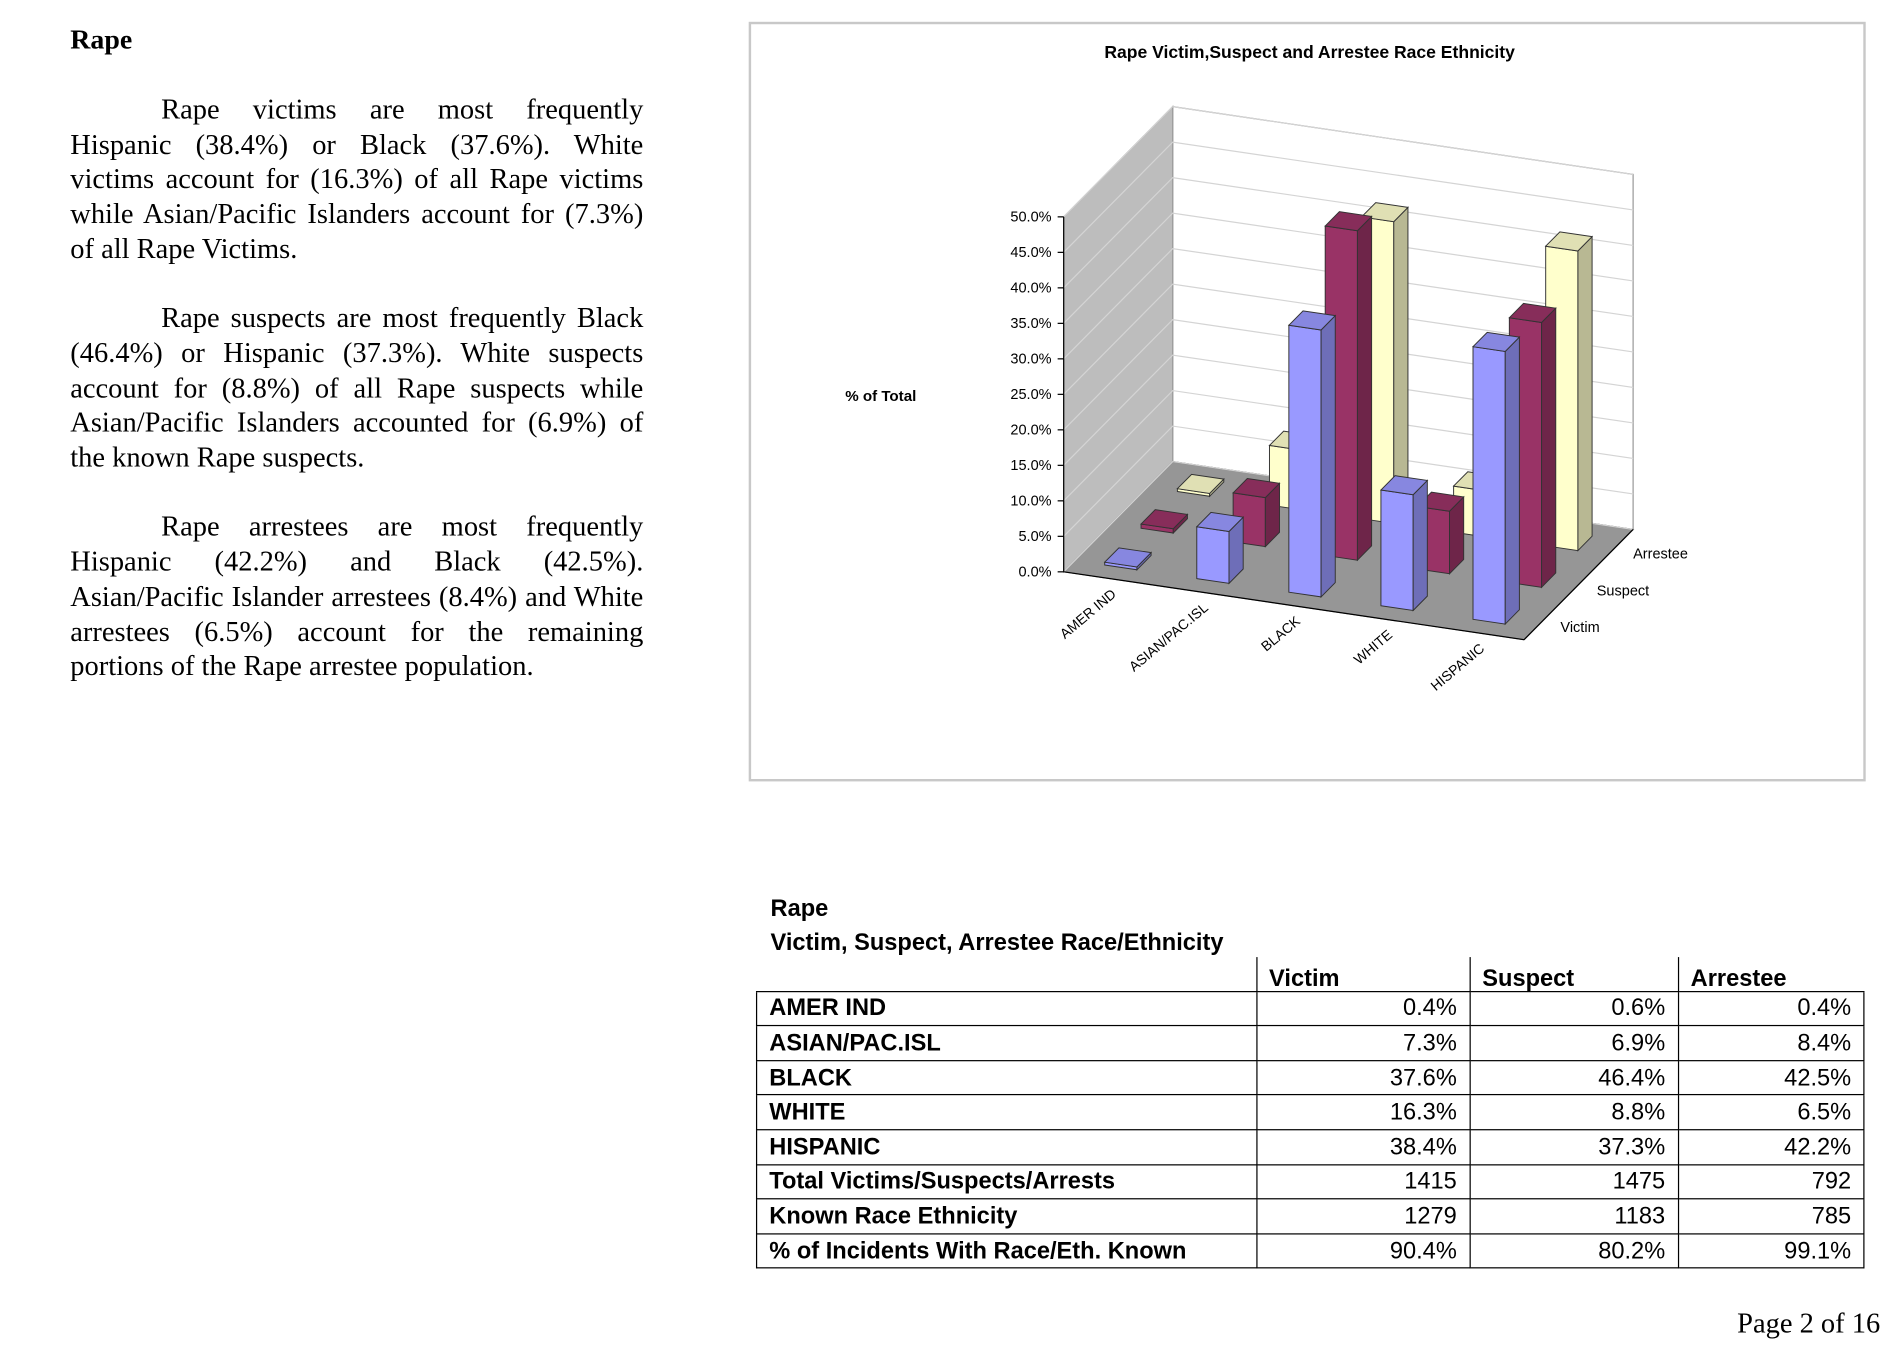 Image resolution: width=1890 pixels, height=1364 pixels. Describe the element at coordinates (1573, 1112) in the screenshot. I see `table-cell: 8.8%` at that location.